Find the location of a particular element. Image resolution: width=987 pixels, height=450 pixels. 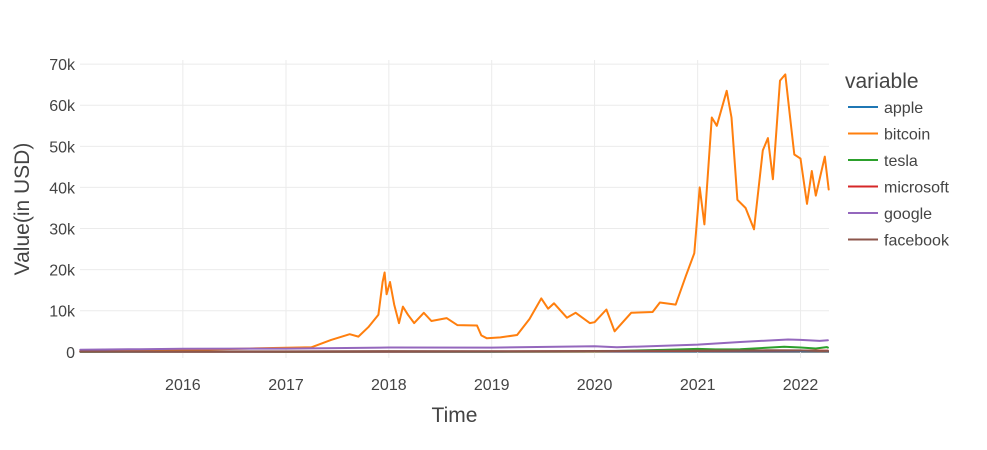

legend-item-facebook: facebook is located at coordinates (899, 241).